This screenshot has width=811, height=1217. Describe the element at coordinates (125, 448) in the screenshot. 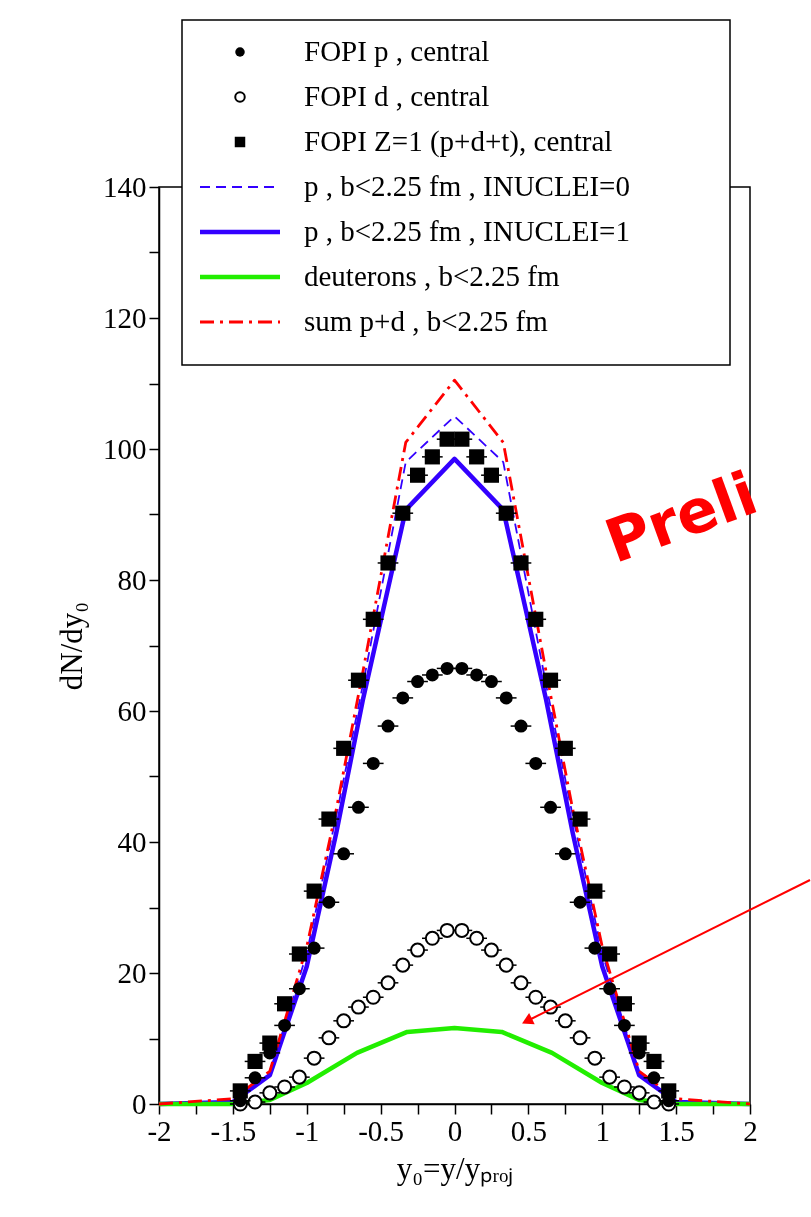

I see `y-tick-label: 100` at that location.